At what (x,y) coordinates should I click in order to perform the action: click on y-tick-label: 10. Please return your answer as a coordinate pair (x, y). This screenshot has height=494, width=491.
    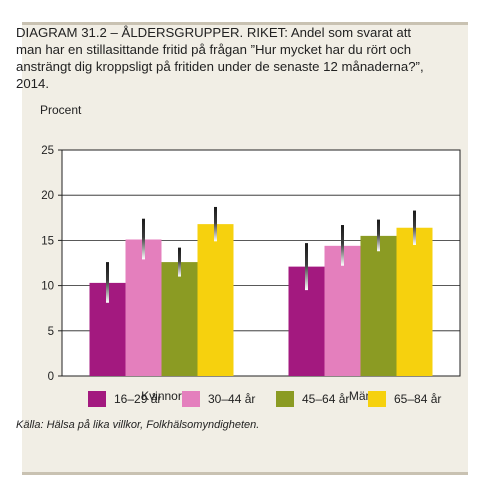
    Looking at the image, I should click on (47, 287).